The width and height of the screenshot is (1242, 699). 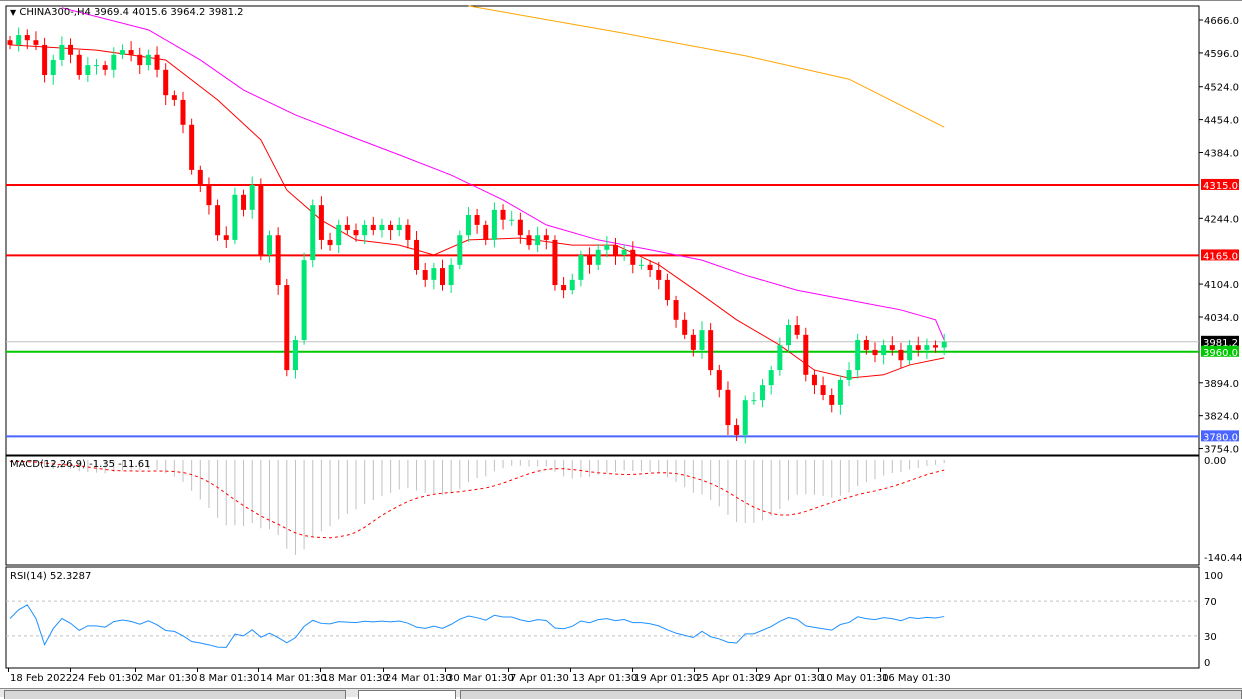 What do you see at coordinates (1221, 21) in the screenshot?
I see `price-tick-label: 4666.0` at bounding box center [1221, 21].